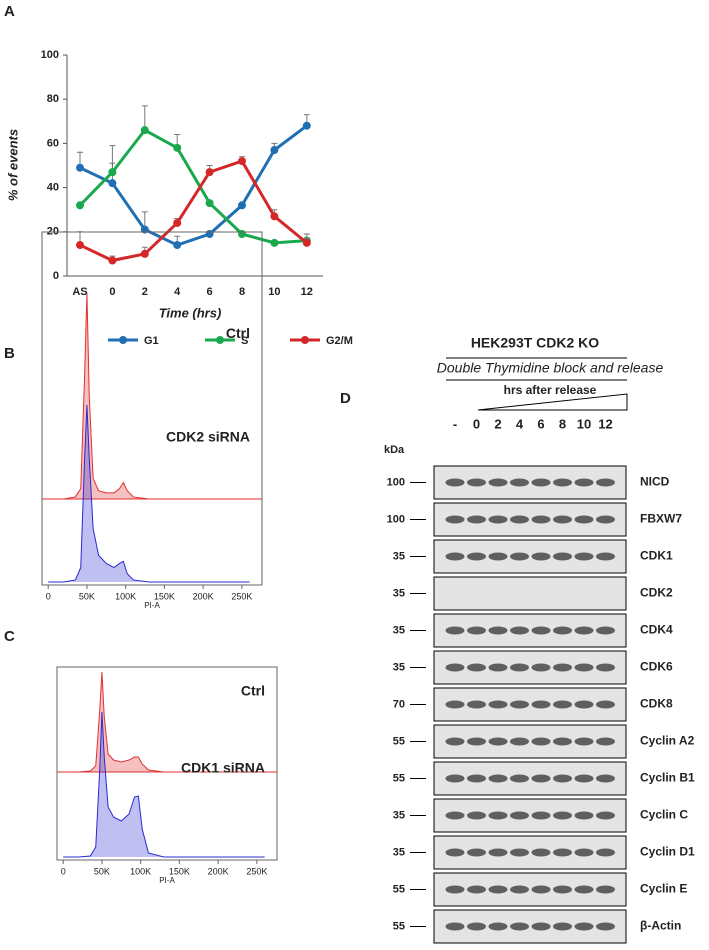 This screenshot has width=709, height=950. I want to click on y-tick-label: 80, so click(53, 99).